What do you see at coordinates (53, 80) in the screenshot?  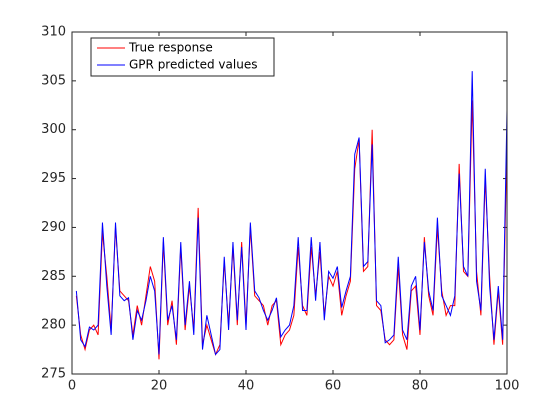 I see `y-tick-label: 305` at bounding box center [53, 80].